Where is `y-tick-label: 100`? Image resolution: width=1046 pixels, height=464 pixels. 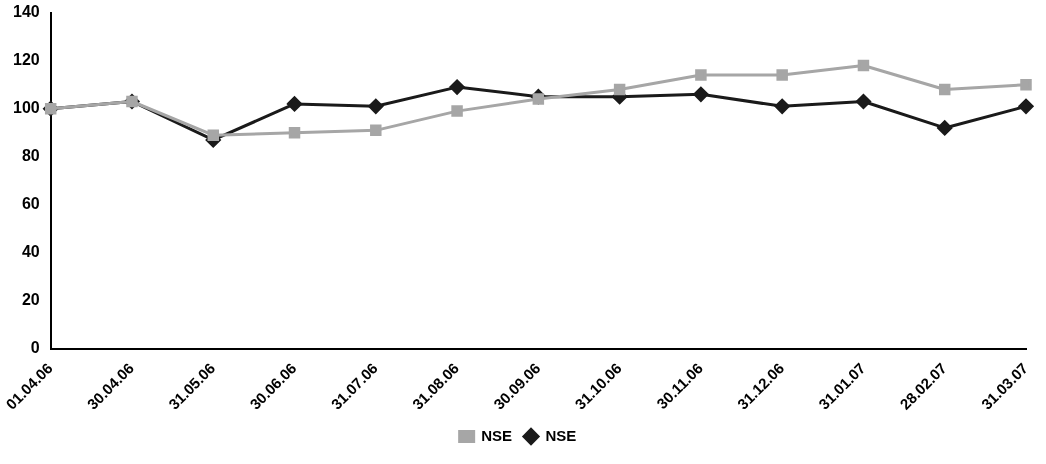
y-tick-label: 100 is located at coordinates (26, 108).